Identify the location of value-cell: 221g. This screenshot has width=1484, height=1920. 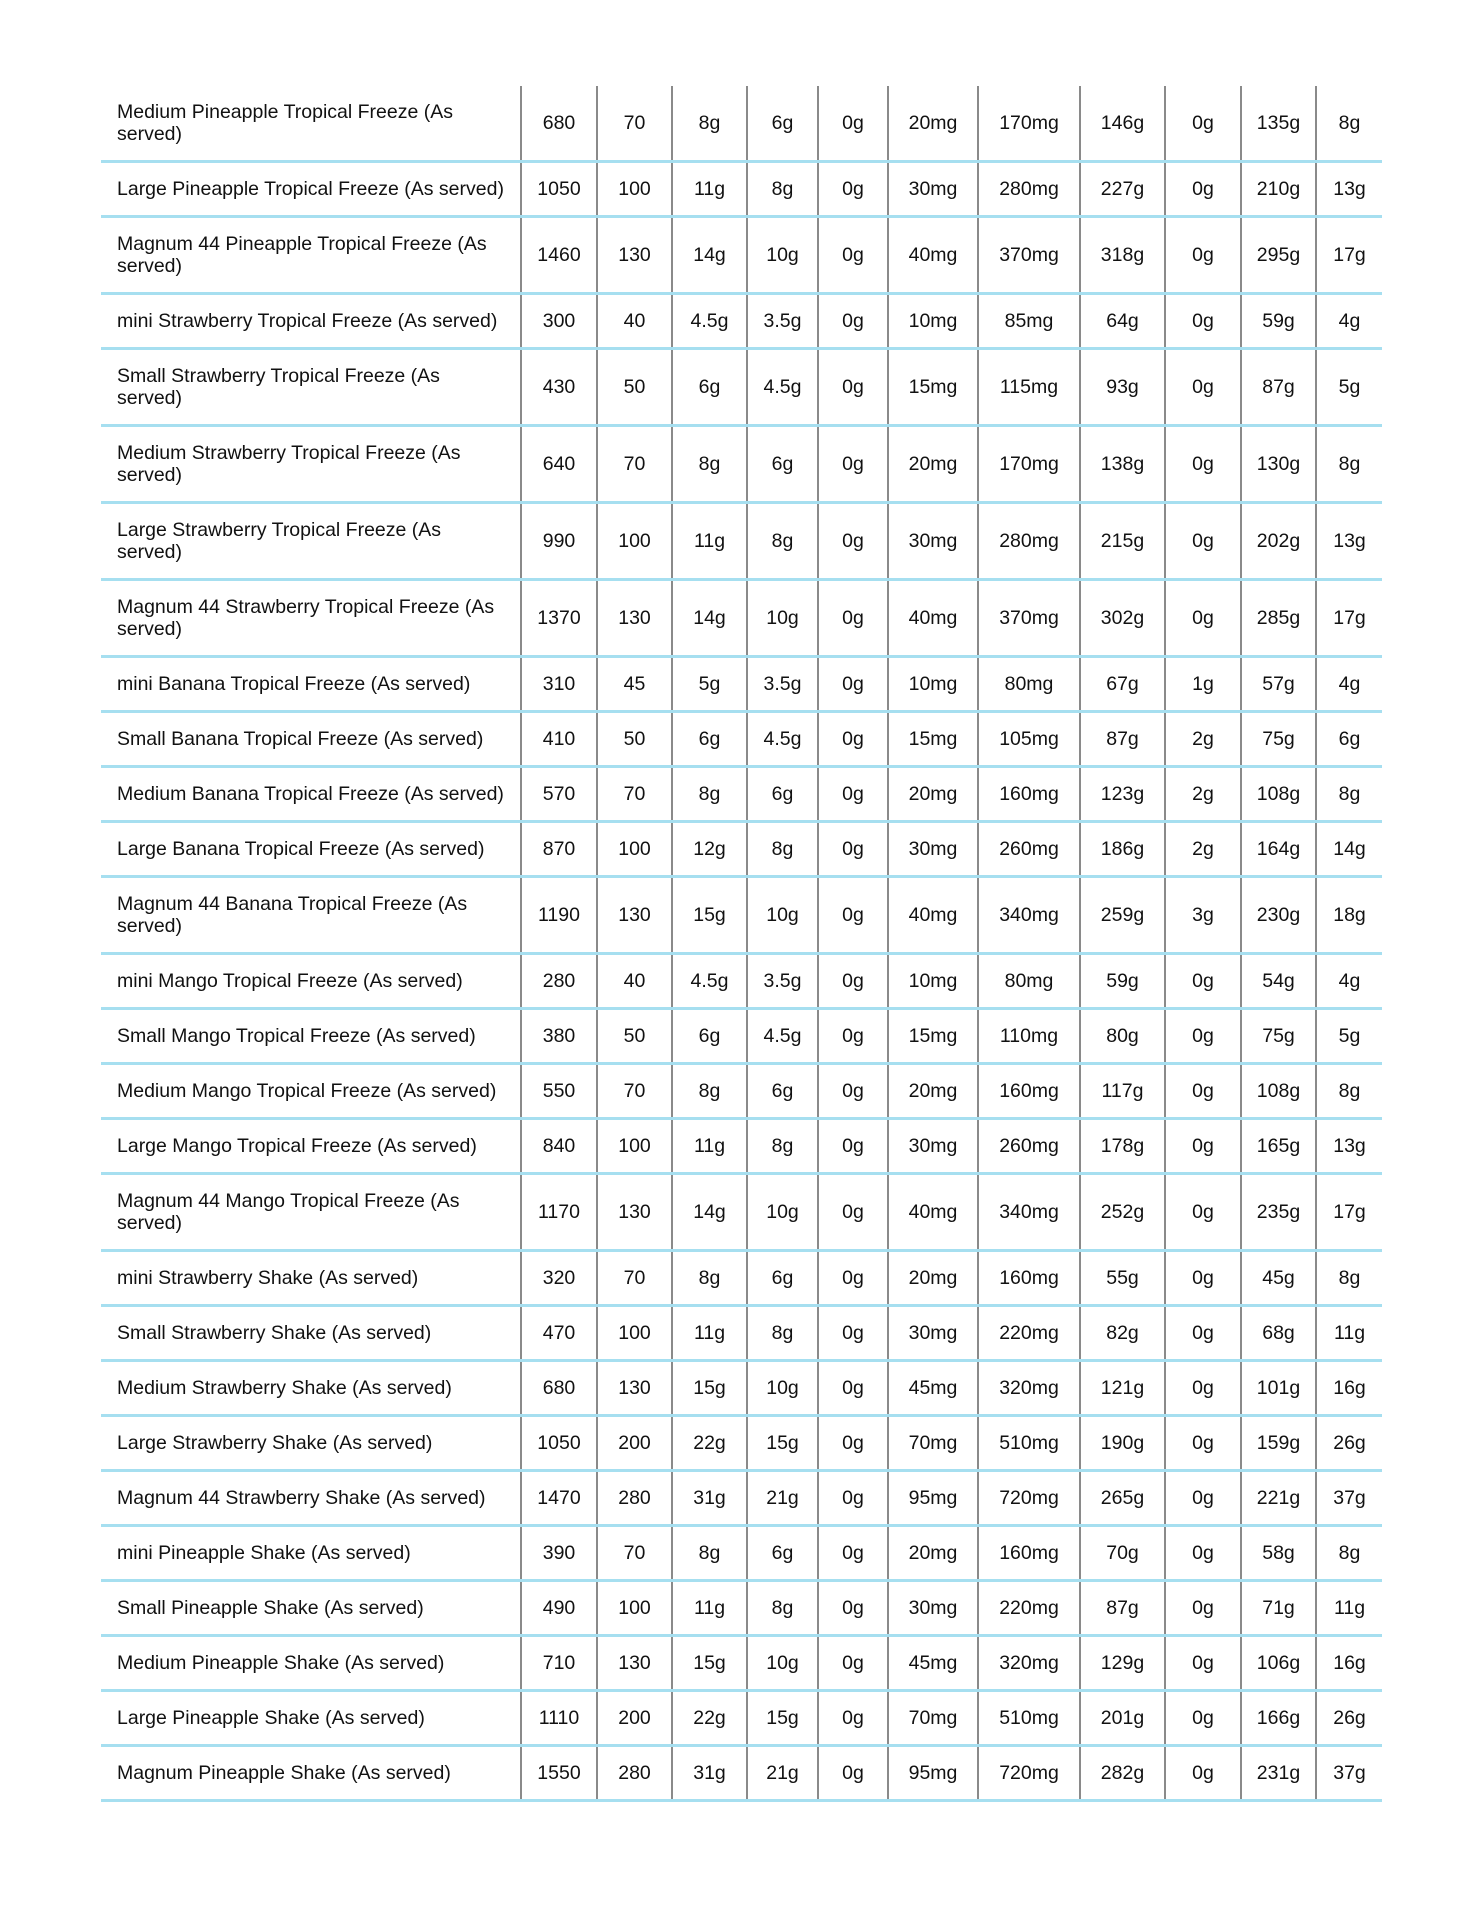
(1278, 1498).